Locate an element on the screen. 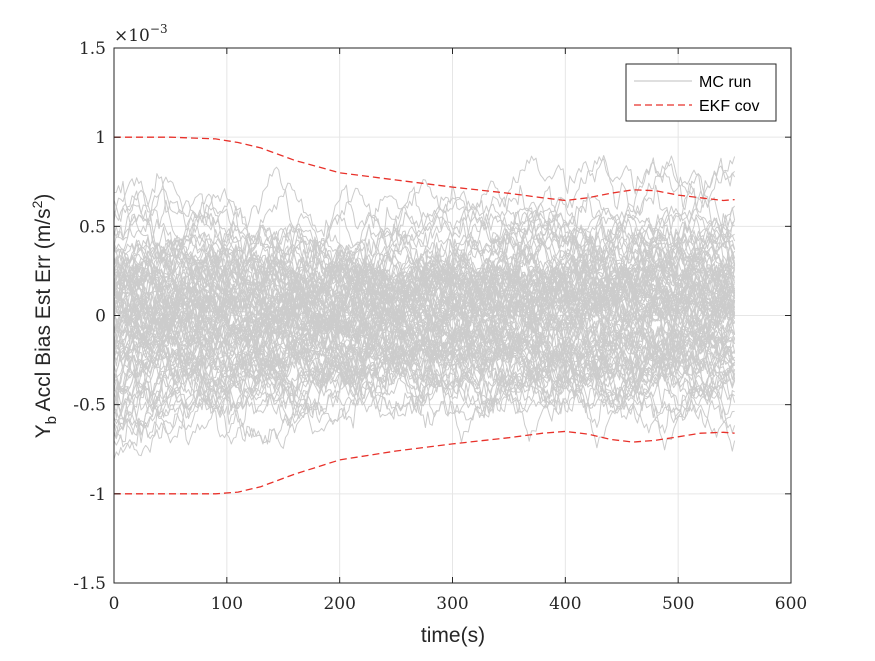 The image size is (875, 661). y-tick-label: 1.5 is located at coordinates (92, 49).